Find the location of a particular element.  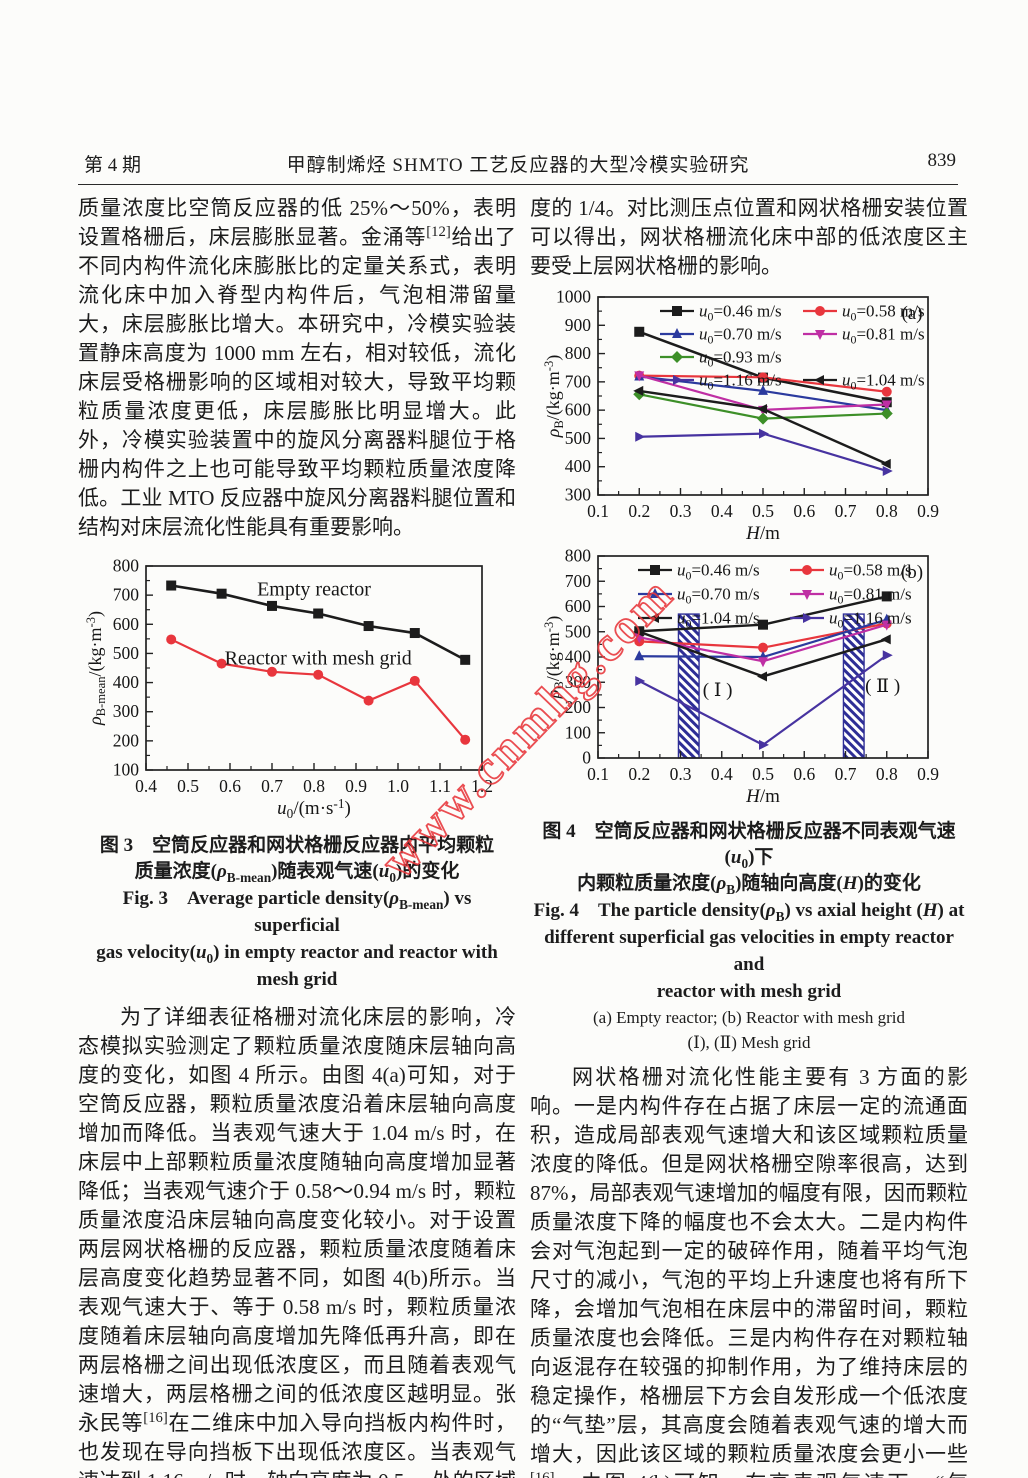

page-number: 839 is located at coordinates (942, 160).